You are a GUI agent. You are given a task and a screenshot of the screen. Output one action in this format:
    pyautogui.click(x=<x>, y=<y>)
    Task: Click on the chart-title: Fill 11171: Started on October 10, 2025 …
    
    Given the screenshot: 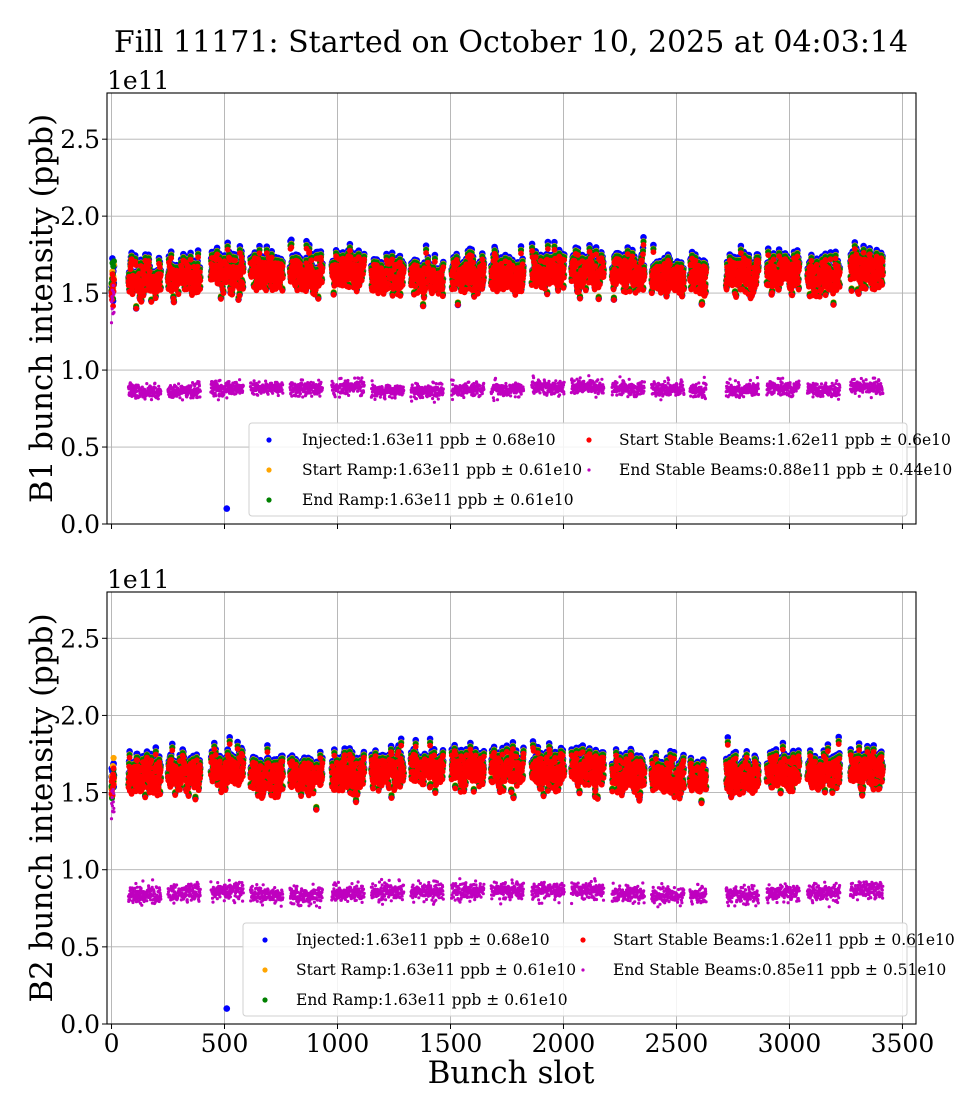 What is the action you would take?
    pyautogui.click(x=511, y=42)
    